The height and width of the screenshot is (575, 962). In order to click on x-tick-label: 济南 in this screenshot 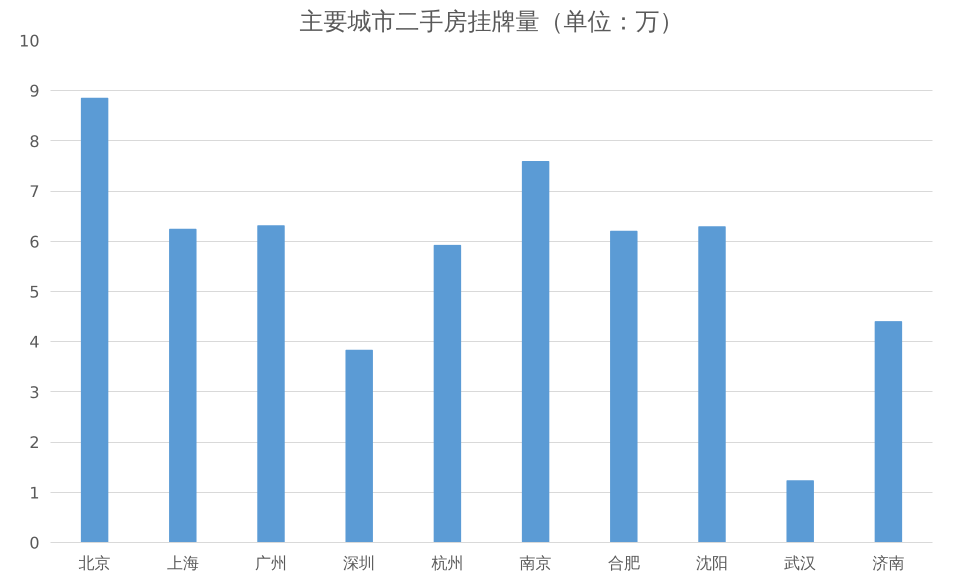, I will do `click(888, 563)`.